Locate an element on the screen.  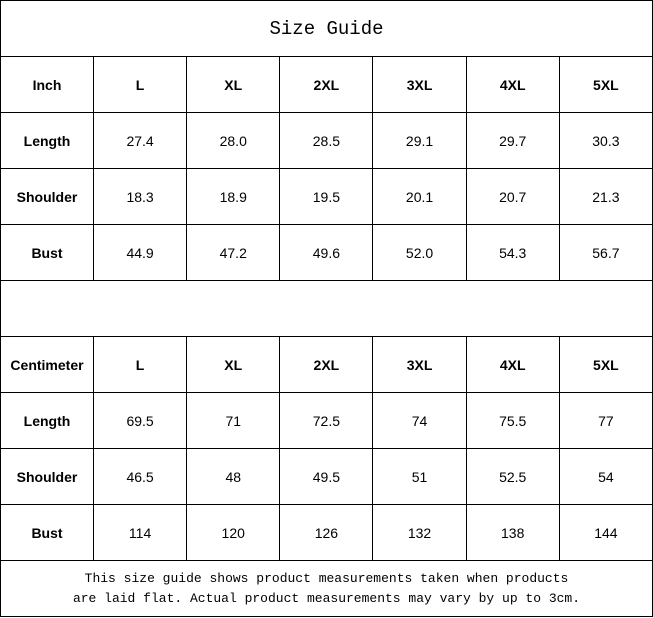
measurement-cell: 18.3 is located at coordinates (140, 196).